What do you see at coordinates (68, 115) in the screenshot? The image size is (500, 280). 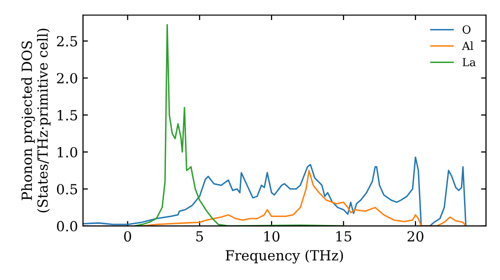 I see `y-tick-label: 1.5` at bounding box center [68, 115].